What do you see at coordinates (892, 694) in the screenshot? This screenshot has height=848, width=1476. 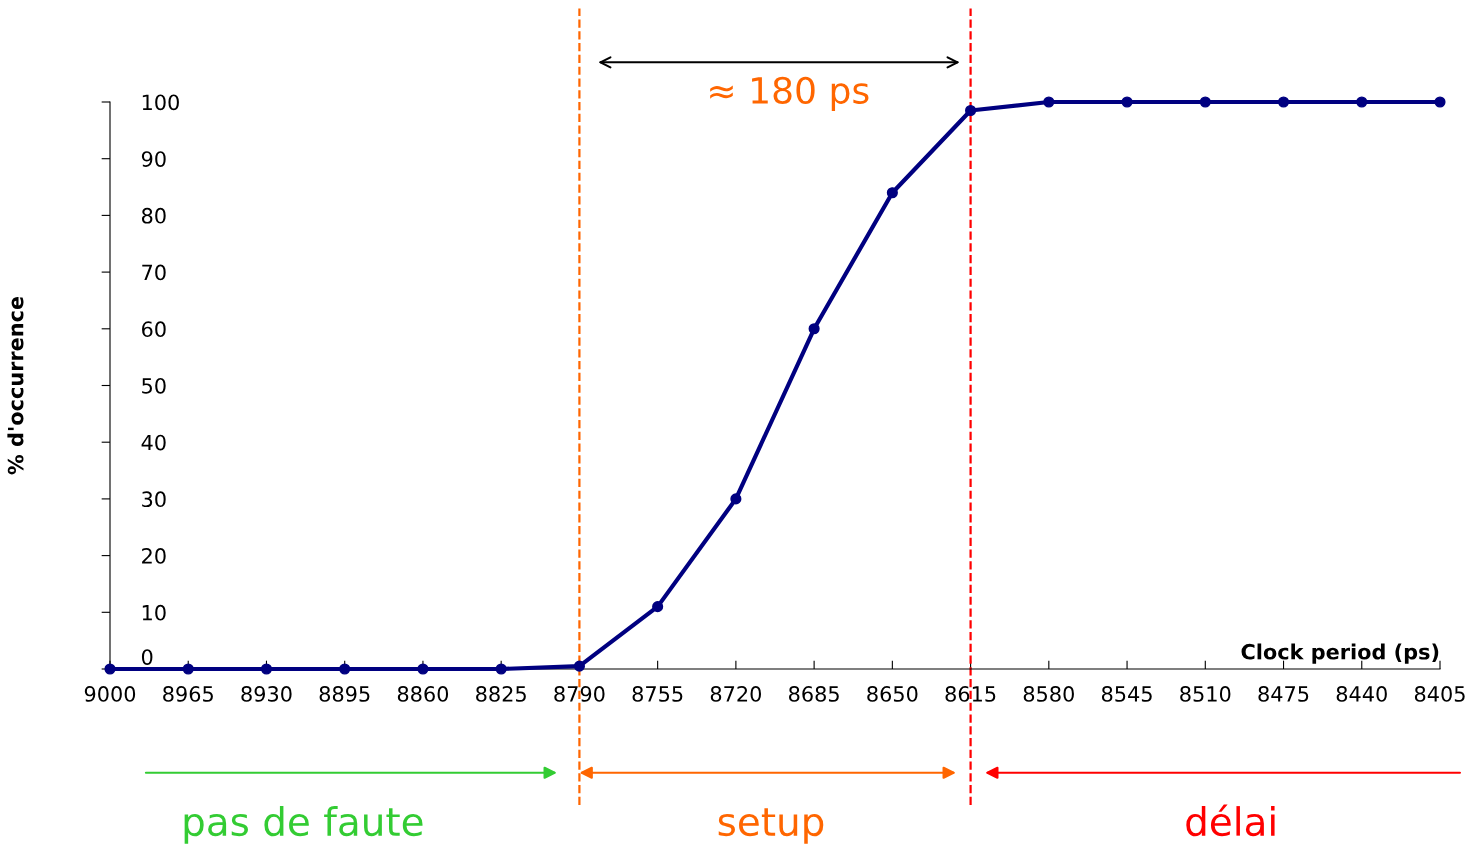 I see `x-tick-label: 8650` at bounding box center [892, 694].